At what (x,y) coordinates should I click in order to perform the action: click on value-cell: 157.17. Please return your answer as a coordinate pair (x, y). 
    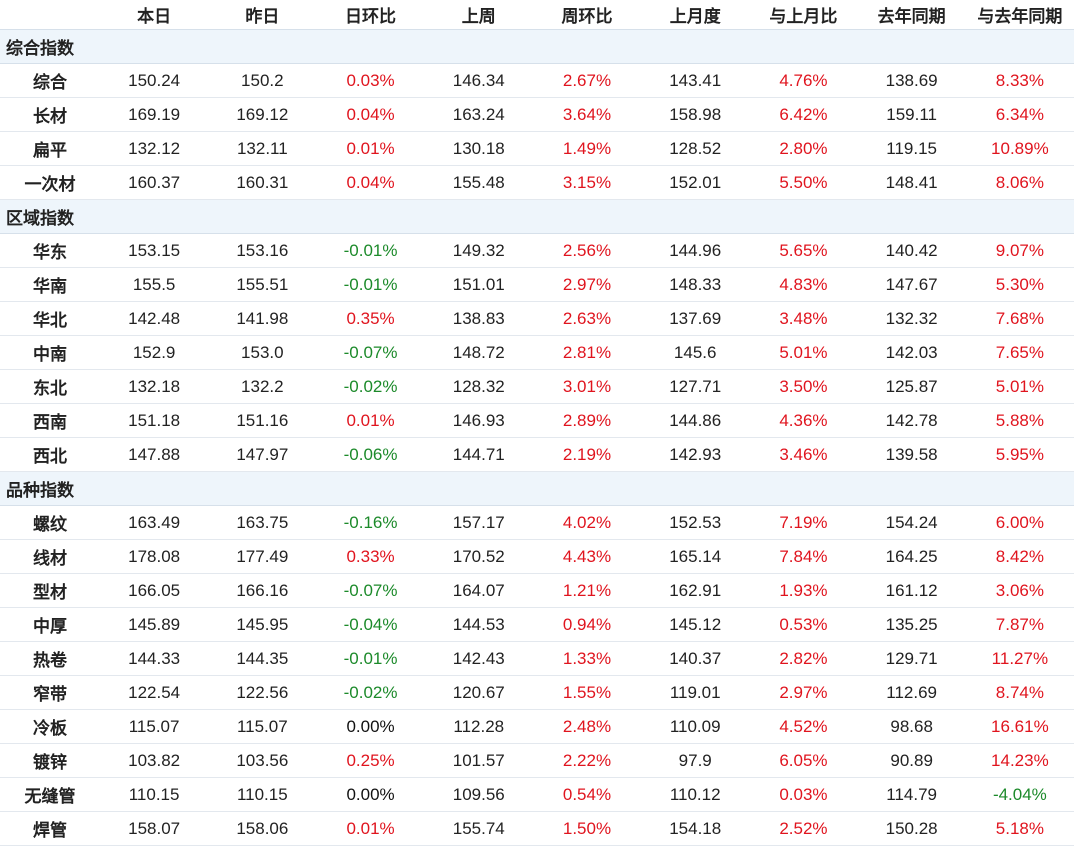
    Looking at the image, I should click on (478, 522).